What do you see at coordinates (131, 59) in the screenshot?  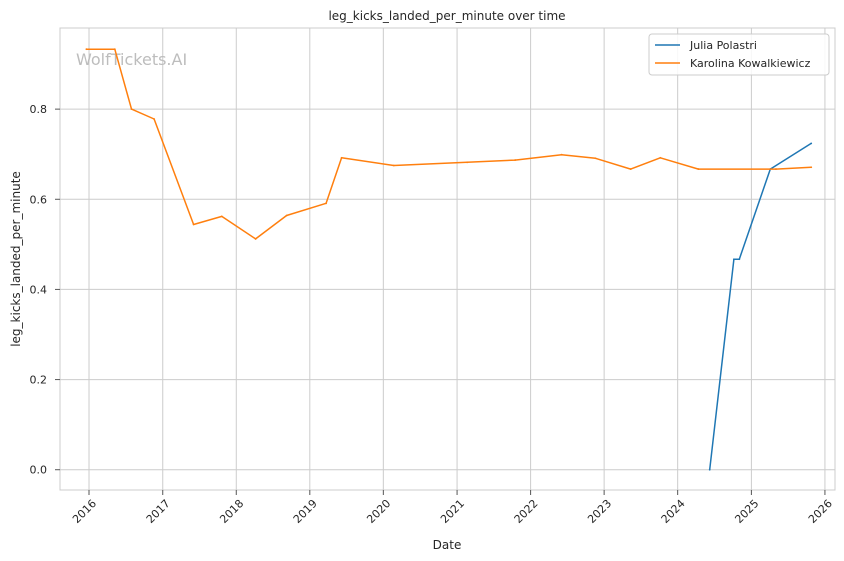 I see `watermark-text: WolfTickets.AI` at bounding box center [131, 59].